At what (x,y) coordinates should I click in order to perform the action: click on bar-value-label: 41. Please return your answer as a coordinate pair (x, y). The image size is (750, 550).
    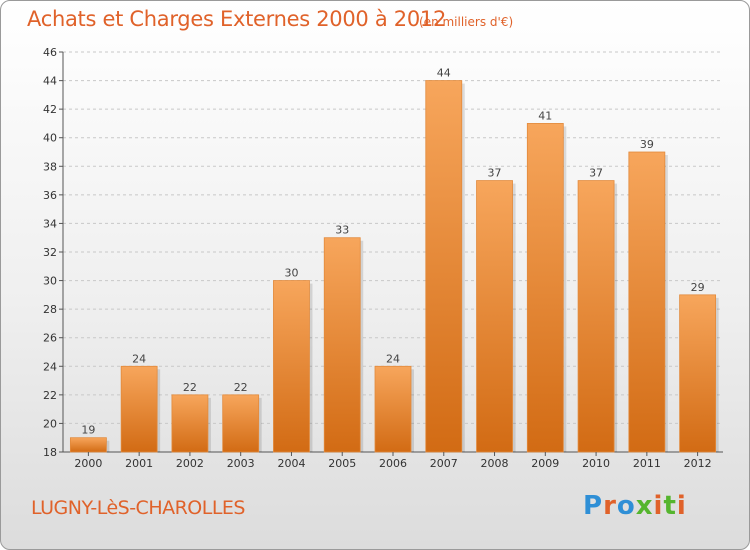
    Looking at the image, I should click on (545, 115).